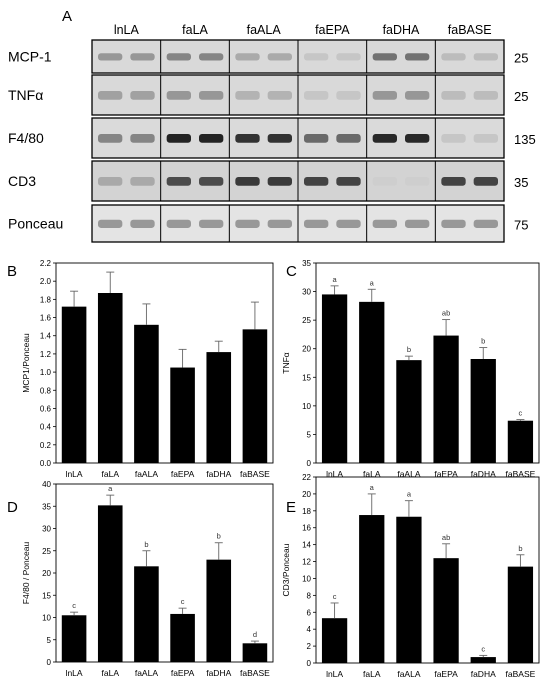 The width and height of the screenshot is (550, 682). I want to click on y-tick-label: 0.2, so click(46, 445).